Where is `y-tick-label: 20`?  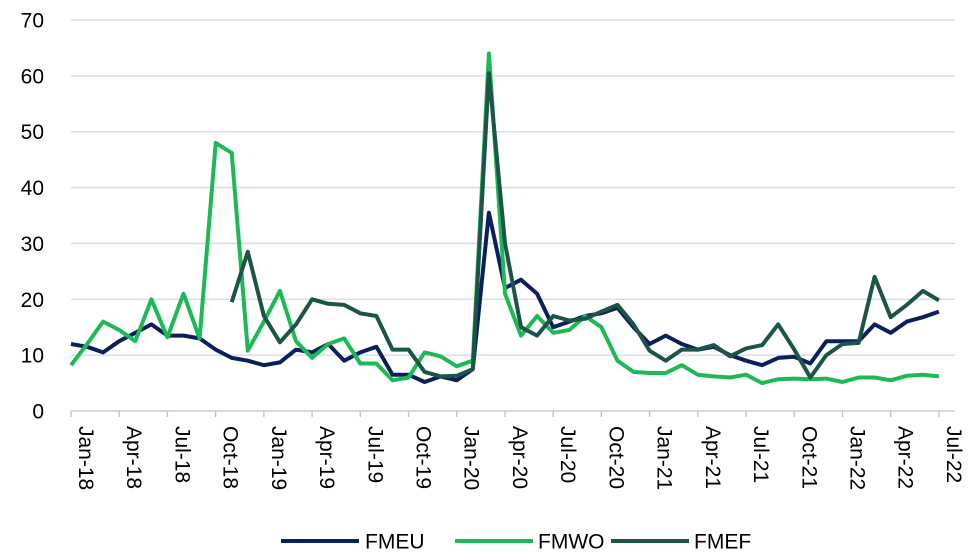 y-tick-label: 20 is located at coordinates (32, 300).